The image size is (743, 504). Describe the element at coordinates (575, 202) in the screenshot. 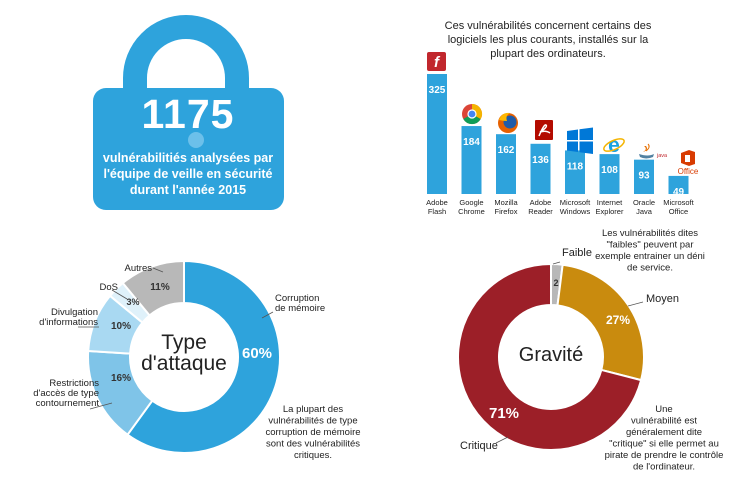

I see `bar-label-microsoft-windows-1: Microsoft` at that location.